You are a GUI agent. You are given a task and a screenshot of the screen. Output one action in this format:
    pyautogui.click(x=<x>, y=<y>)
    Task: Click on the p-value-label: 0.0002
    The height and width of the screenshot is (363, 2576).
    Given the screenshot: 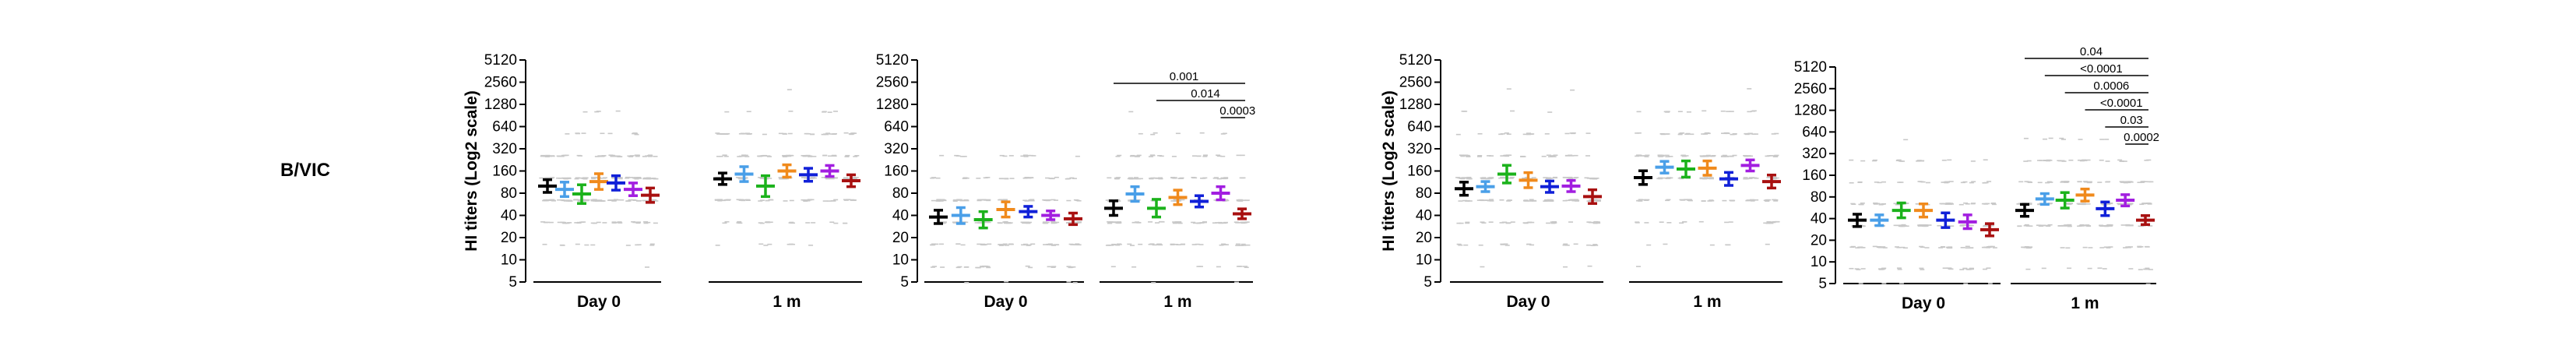 What is the action you would take?
    pyautogui.click(x=2141, y=137)
    